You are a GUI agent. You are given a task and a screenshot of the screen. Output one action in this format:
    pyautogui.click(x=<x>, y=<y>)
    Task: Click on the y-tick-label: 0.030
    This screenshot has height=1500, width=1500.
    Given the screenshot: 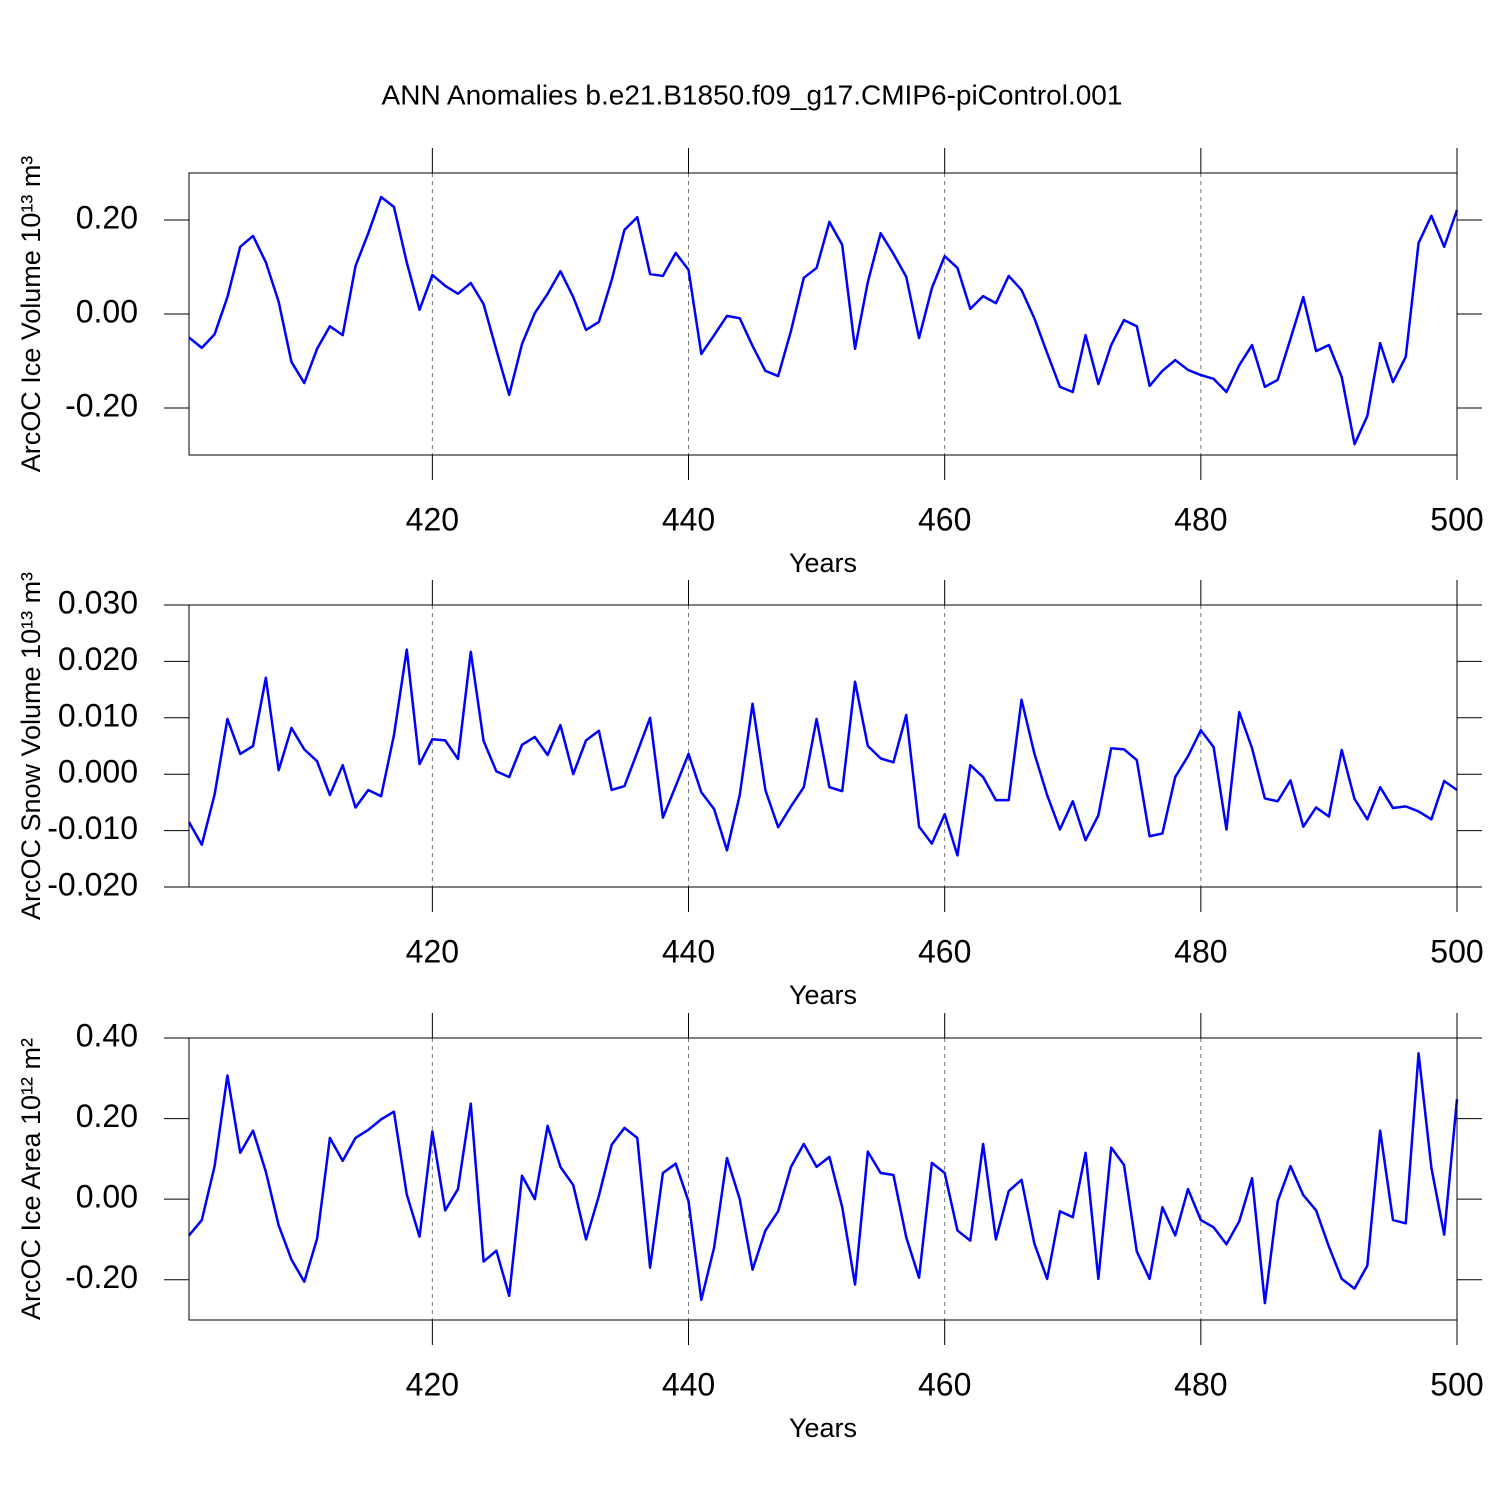 What is the action you would take?
    pyautogui.click(x=98, y=602)
    